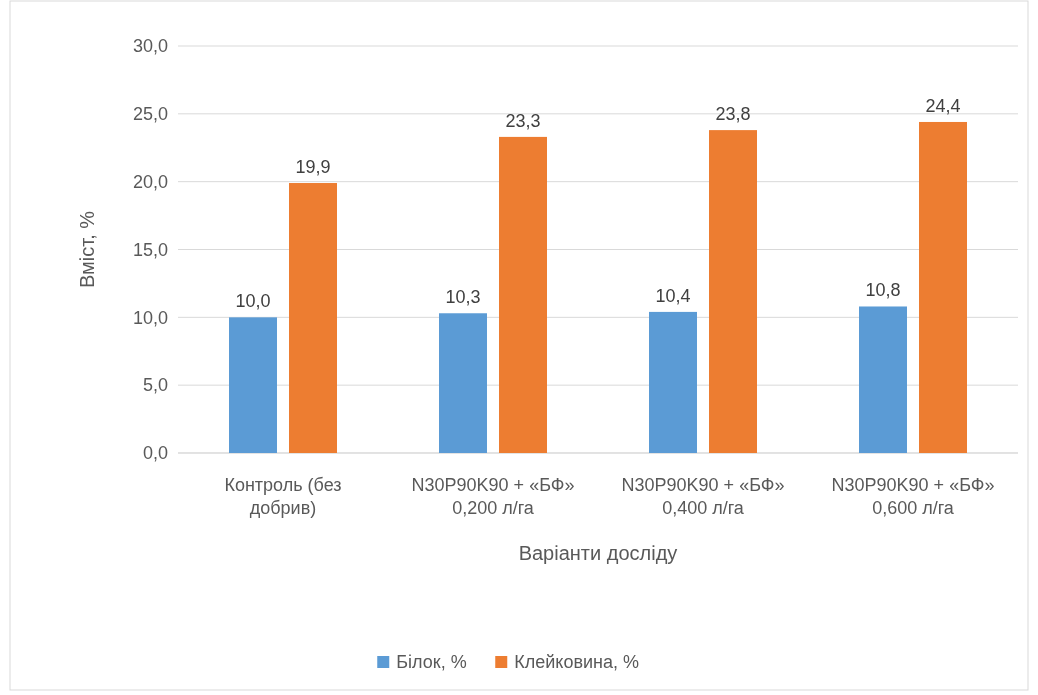 Image resolution: width=1038 pixels, height=695 pixels. I want to click on data-label: 10,4, so click(673, 295).